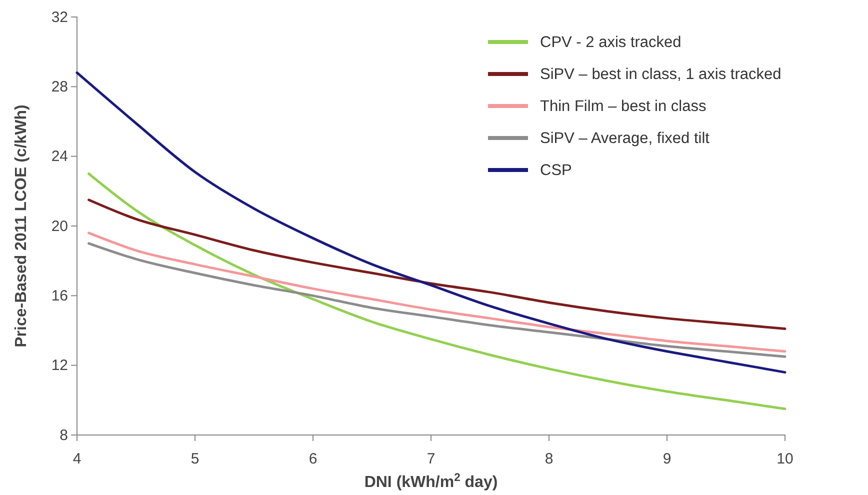 This screenshot has width=868, height=495. Describe the element at coordinates (21, 226) in the screenshot. I see `y-axis-title: Price-Based 2011 LCOE (c/kWh)` at that location.